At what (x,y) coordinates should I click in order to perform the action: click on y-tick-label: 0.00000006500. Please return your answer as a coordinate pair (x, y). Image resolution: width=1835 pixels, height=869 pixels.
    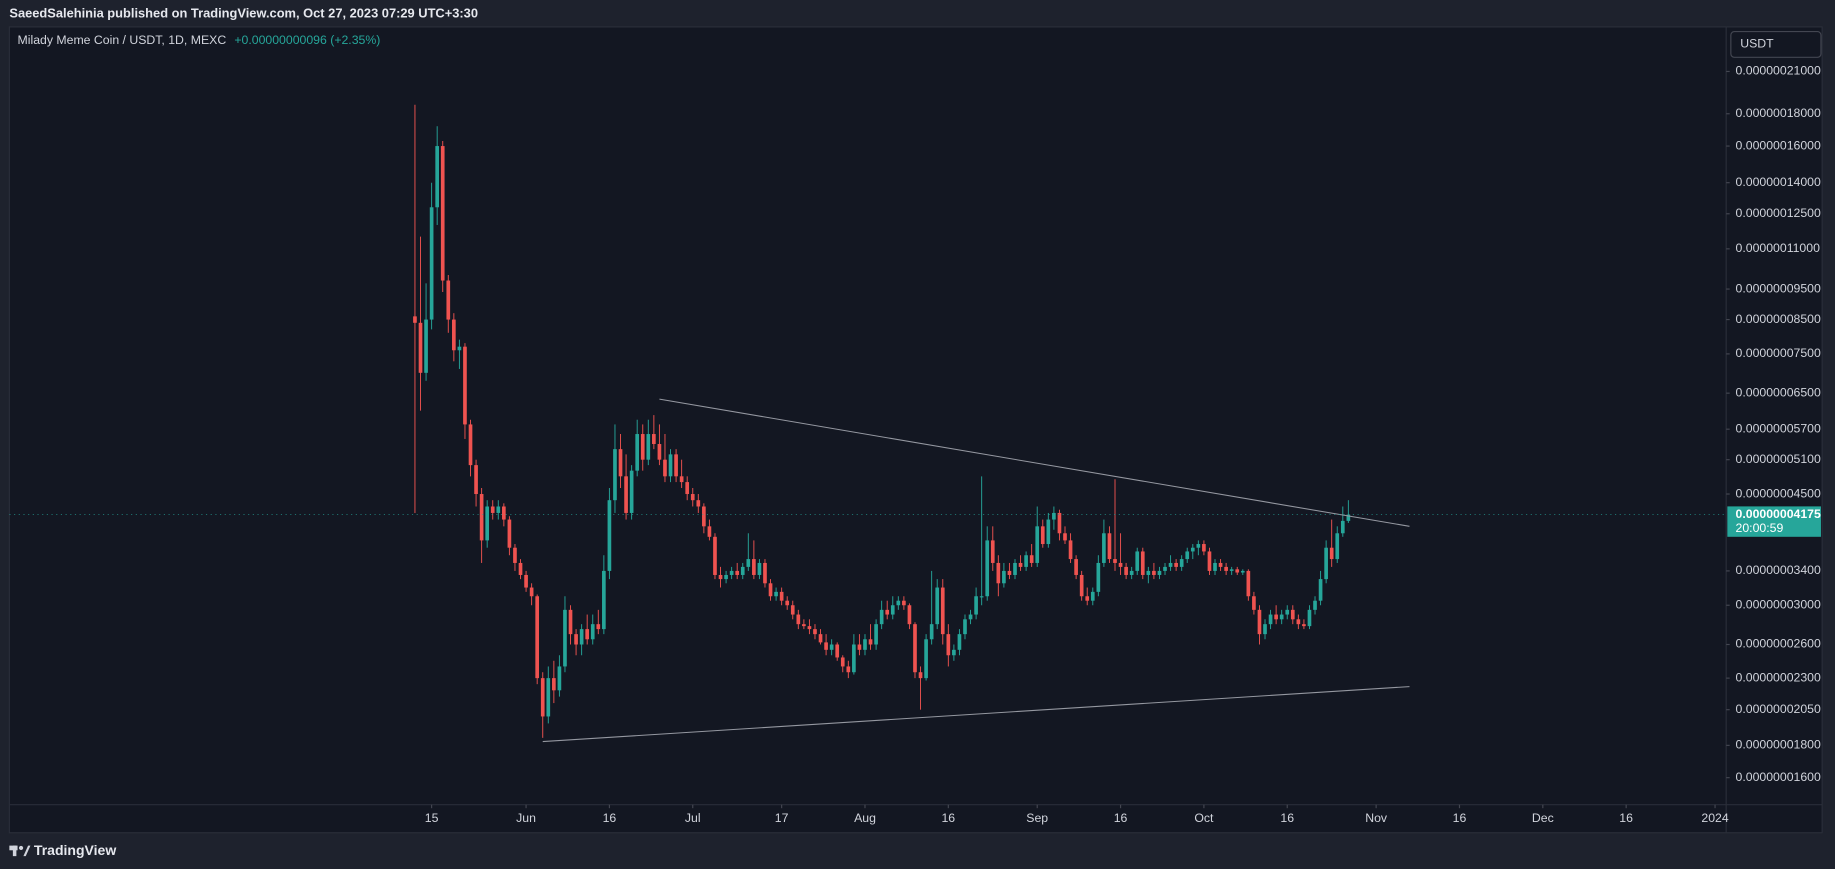
    Looking at the image, I should click on (1778, 392).